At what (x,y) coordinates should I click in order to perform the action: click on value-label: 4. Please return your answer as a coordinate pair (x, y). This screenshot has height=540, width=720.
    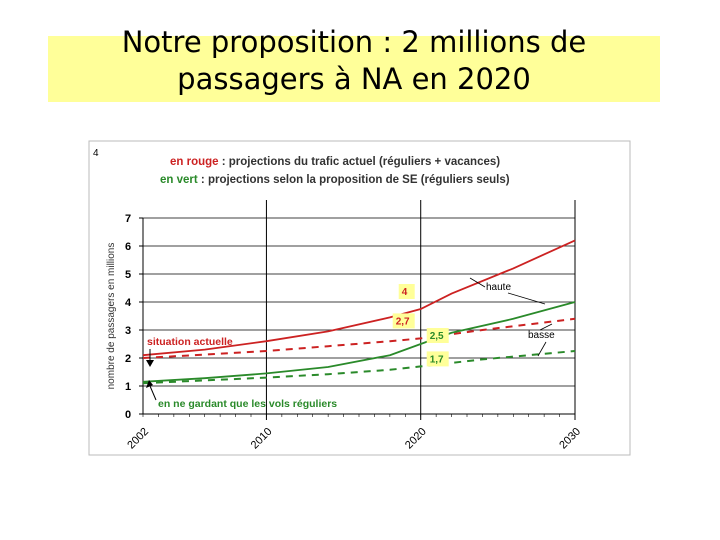
    Looking at the image, I should click on (405, 292).